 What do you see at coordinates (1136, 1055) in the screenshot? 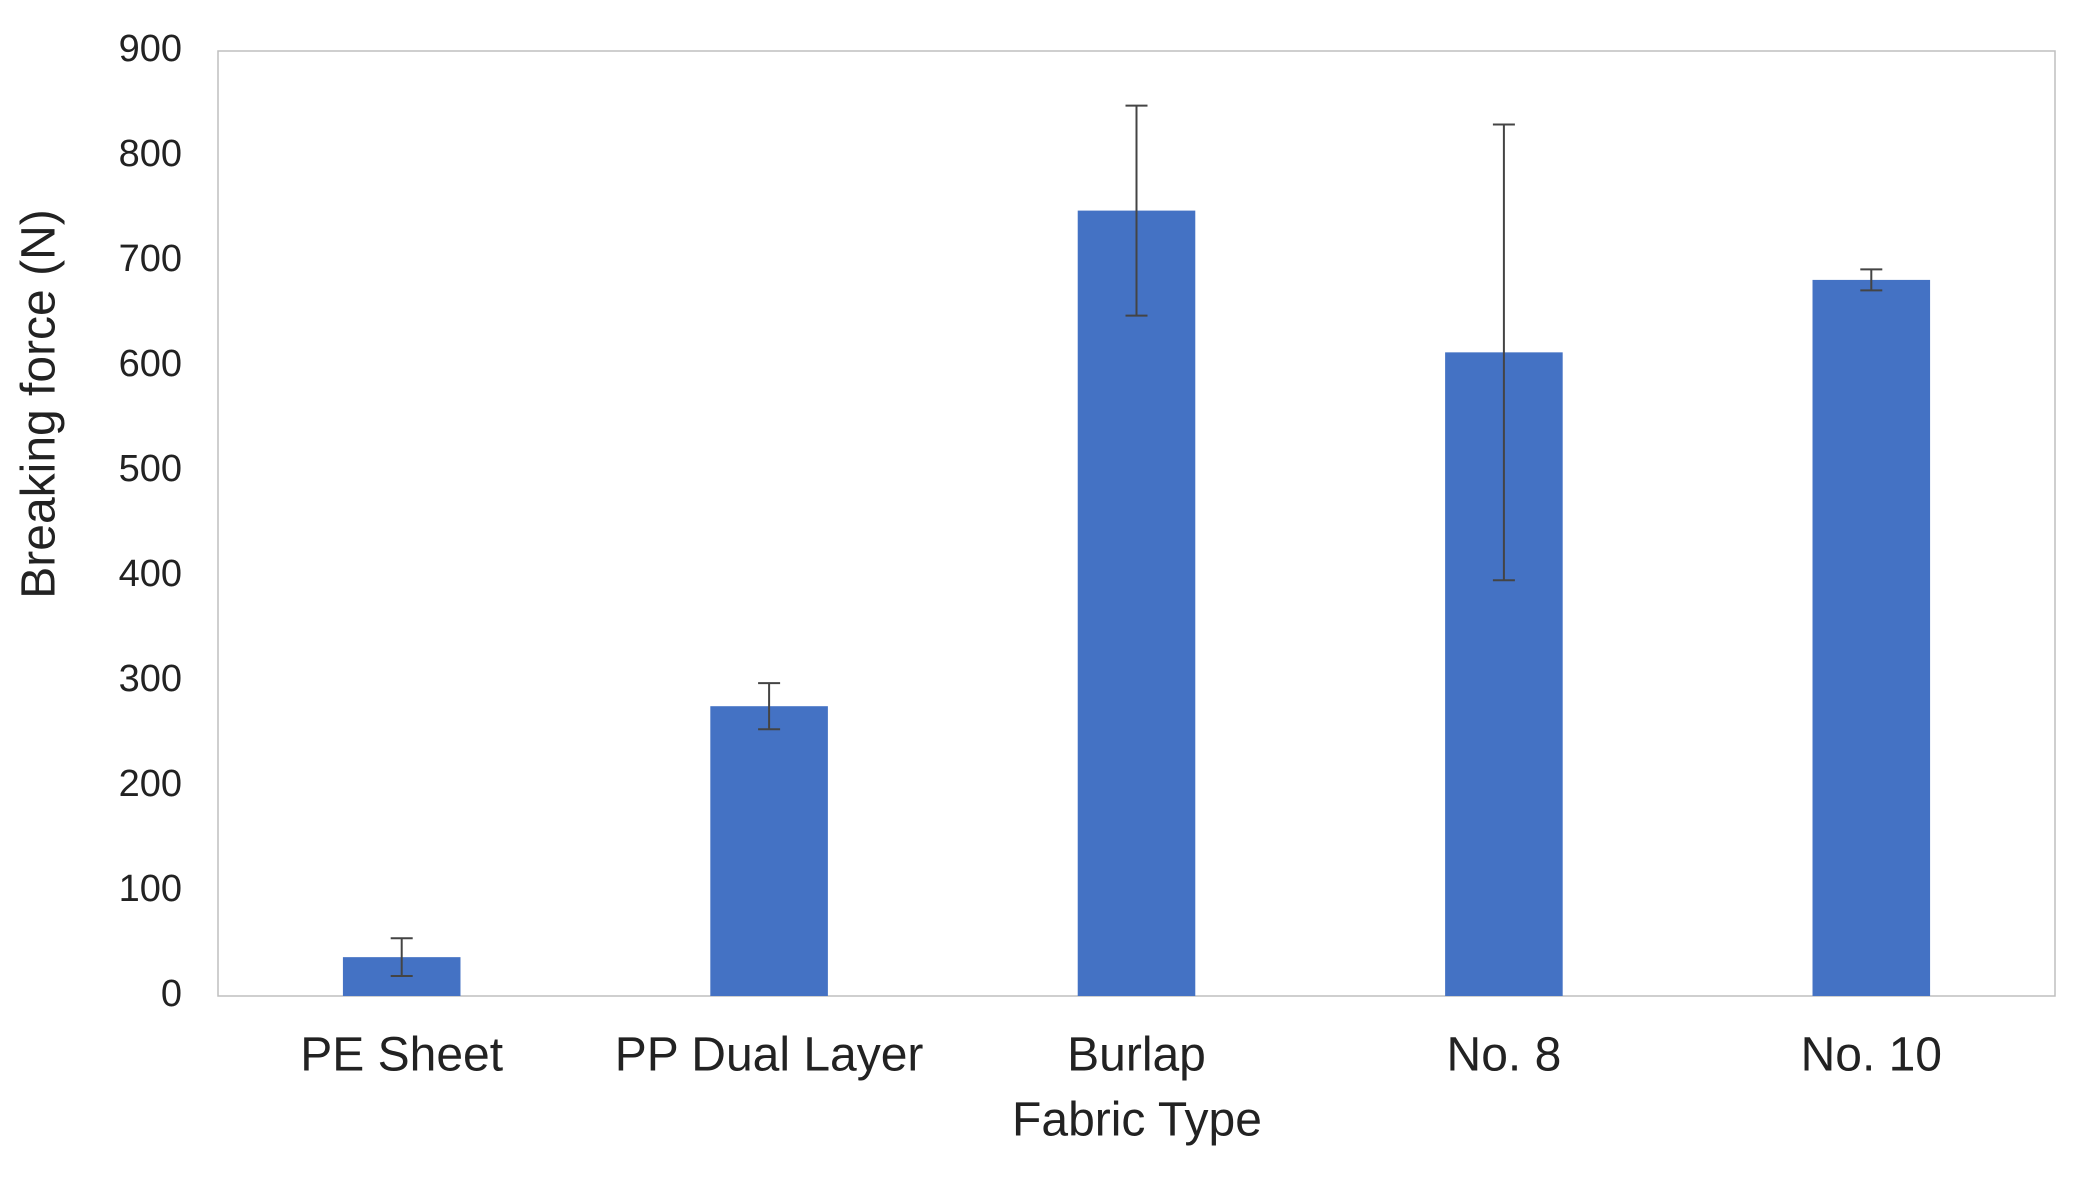
I see `x-tick-label: Burlap` at bounding box center [1136, 1055].